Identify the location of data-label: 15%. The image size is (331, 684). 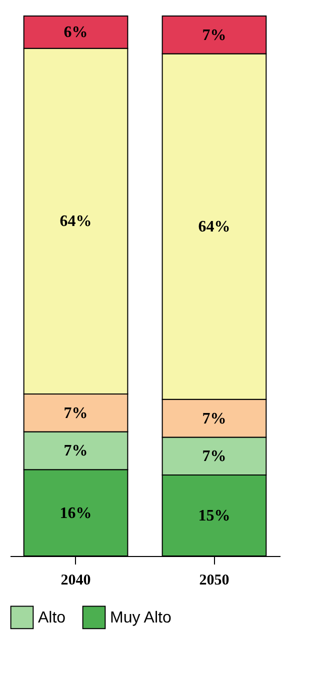
(214, 516).